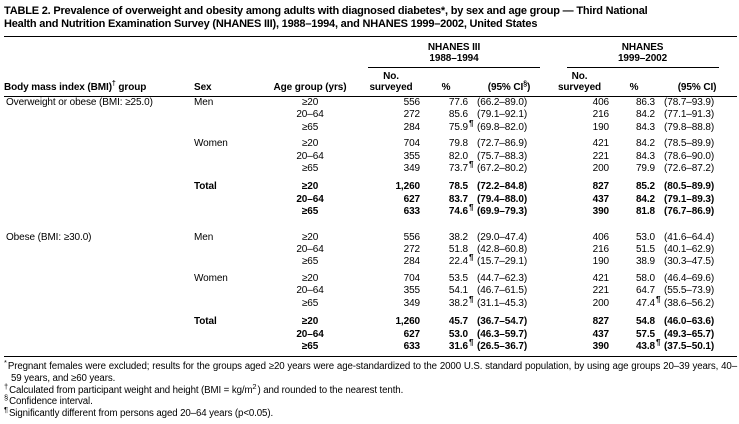 This screenshot has height=424, width=739. What do you see at coordinates (689, 199) in the screenshot?
I see `cell-ci-nhanes99: (79.1–89.3)` at bounding box center [689, 199].